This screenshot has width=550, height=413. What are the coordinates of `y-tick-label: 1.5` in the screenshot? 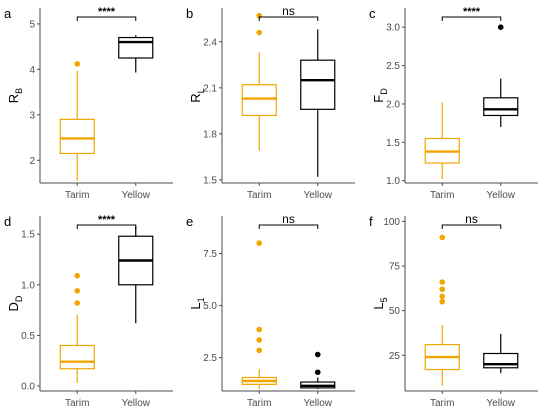 It's located at (393, 143).